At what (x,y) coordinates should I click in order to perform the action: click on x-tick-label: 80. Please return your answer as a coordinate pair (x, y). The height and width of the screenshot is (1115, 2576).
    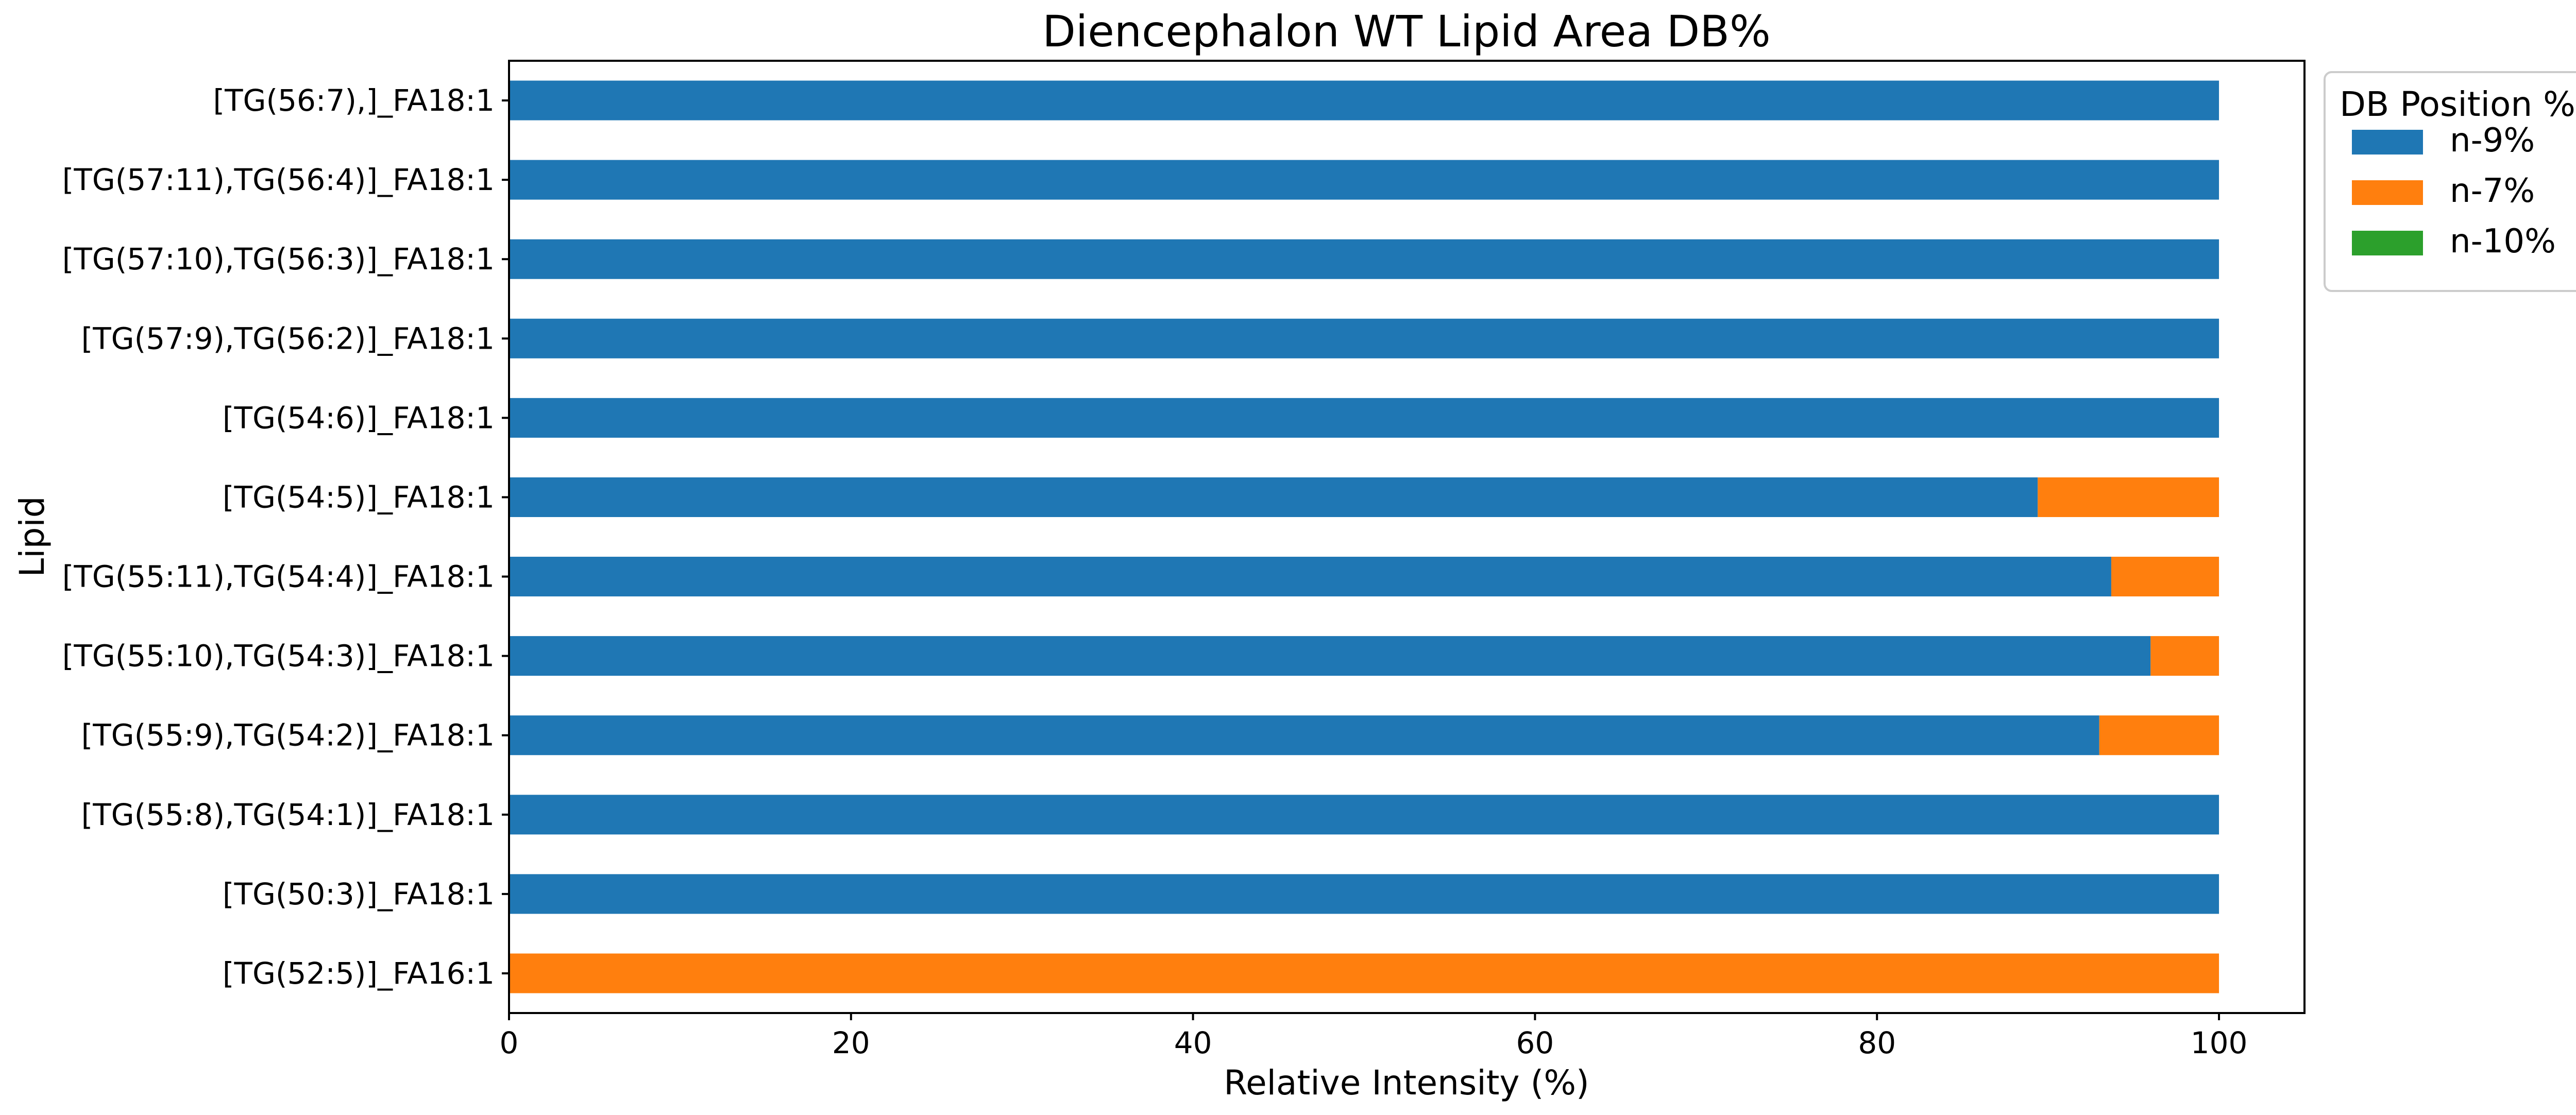
    Looking at the image, I should click on (1877, 1042).